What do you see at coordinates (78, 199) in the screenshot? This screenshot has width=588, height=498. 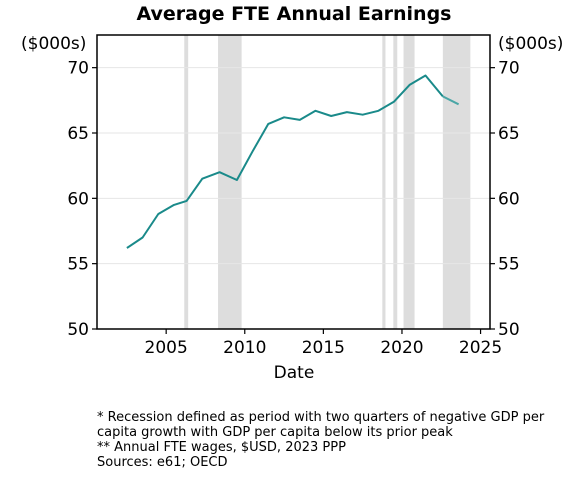 I see `y-tick-label-left: 60` at bounding box center [78, 199].